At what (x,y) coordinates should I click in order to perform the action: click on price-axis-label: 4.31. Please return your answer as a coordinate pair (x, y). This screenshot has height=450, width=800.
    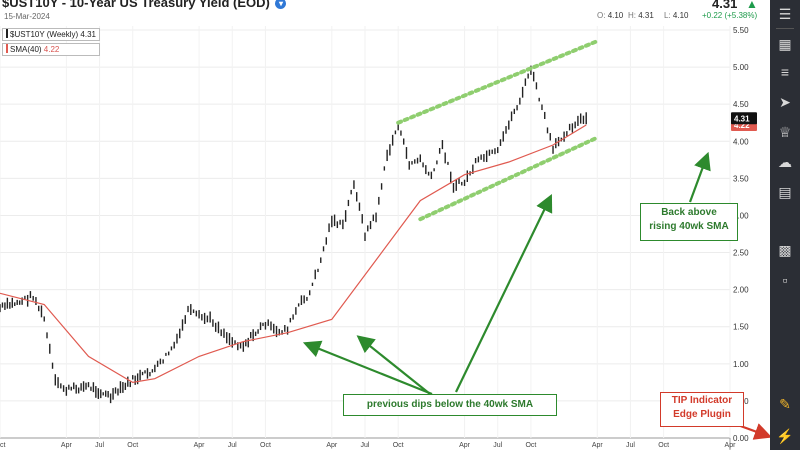
    Looking at the image, I should click on (742, 118).